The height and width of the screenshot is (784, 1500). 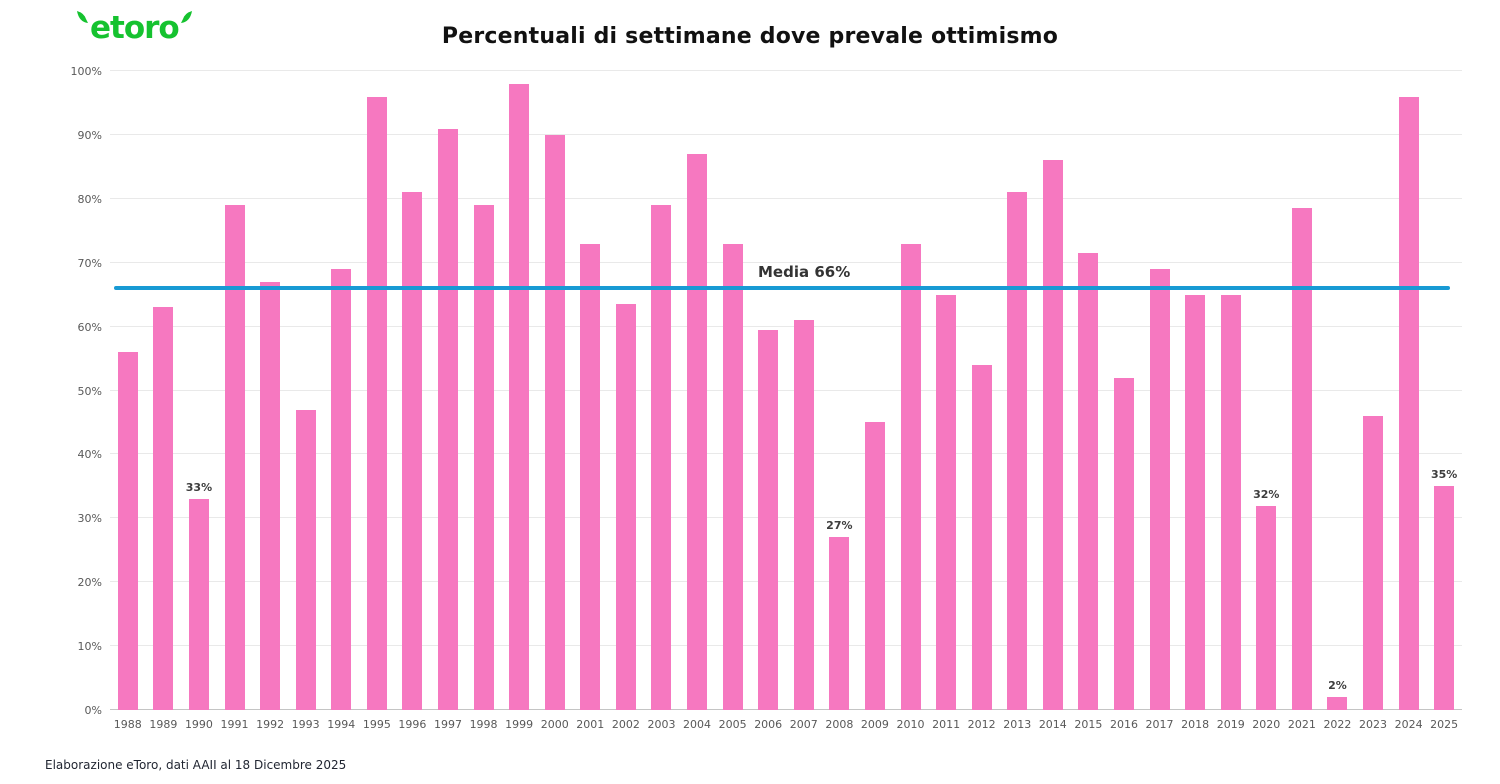 What do you see at coordinates (447, 419) in the screenshot?
I see `bar-1997` at bounding box center [447, 419].